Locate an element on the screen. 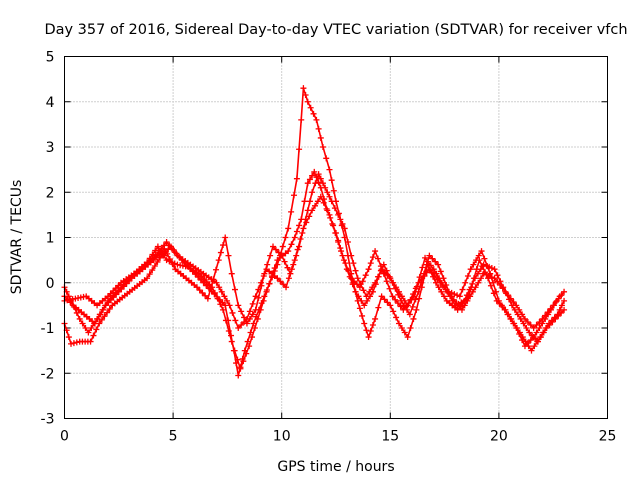 Image resolution: width=640 pixels, height=480 pixels. y-tick-label: 3 is located at coordinates (50, 148).